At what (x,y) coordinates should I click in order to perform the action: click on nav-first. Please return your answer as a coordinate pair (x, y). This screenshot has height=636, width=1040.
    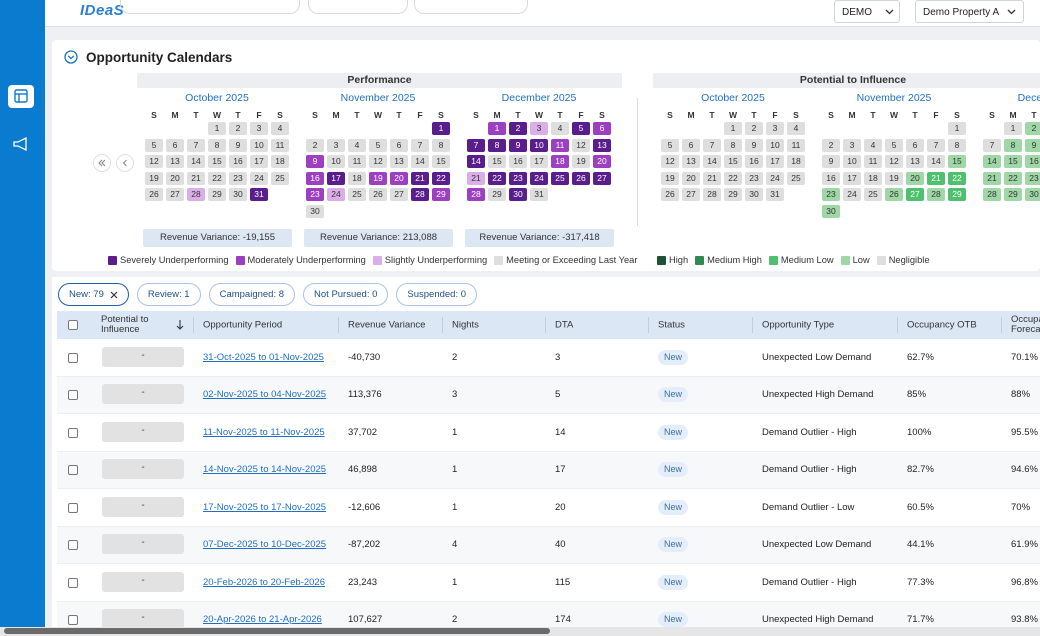
    Looking at the image, I should click on (102, 163).